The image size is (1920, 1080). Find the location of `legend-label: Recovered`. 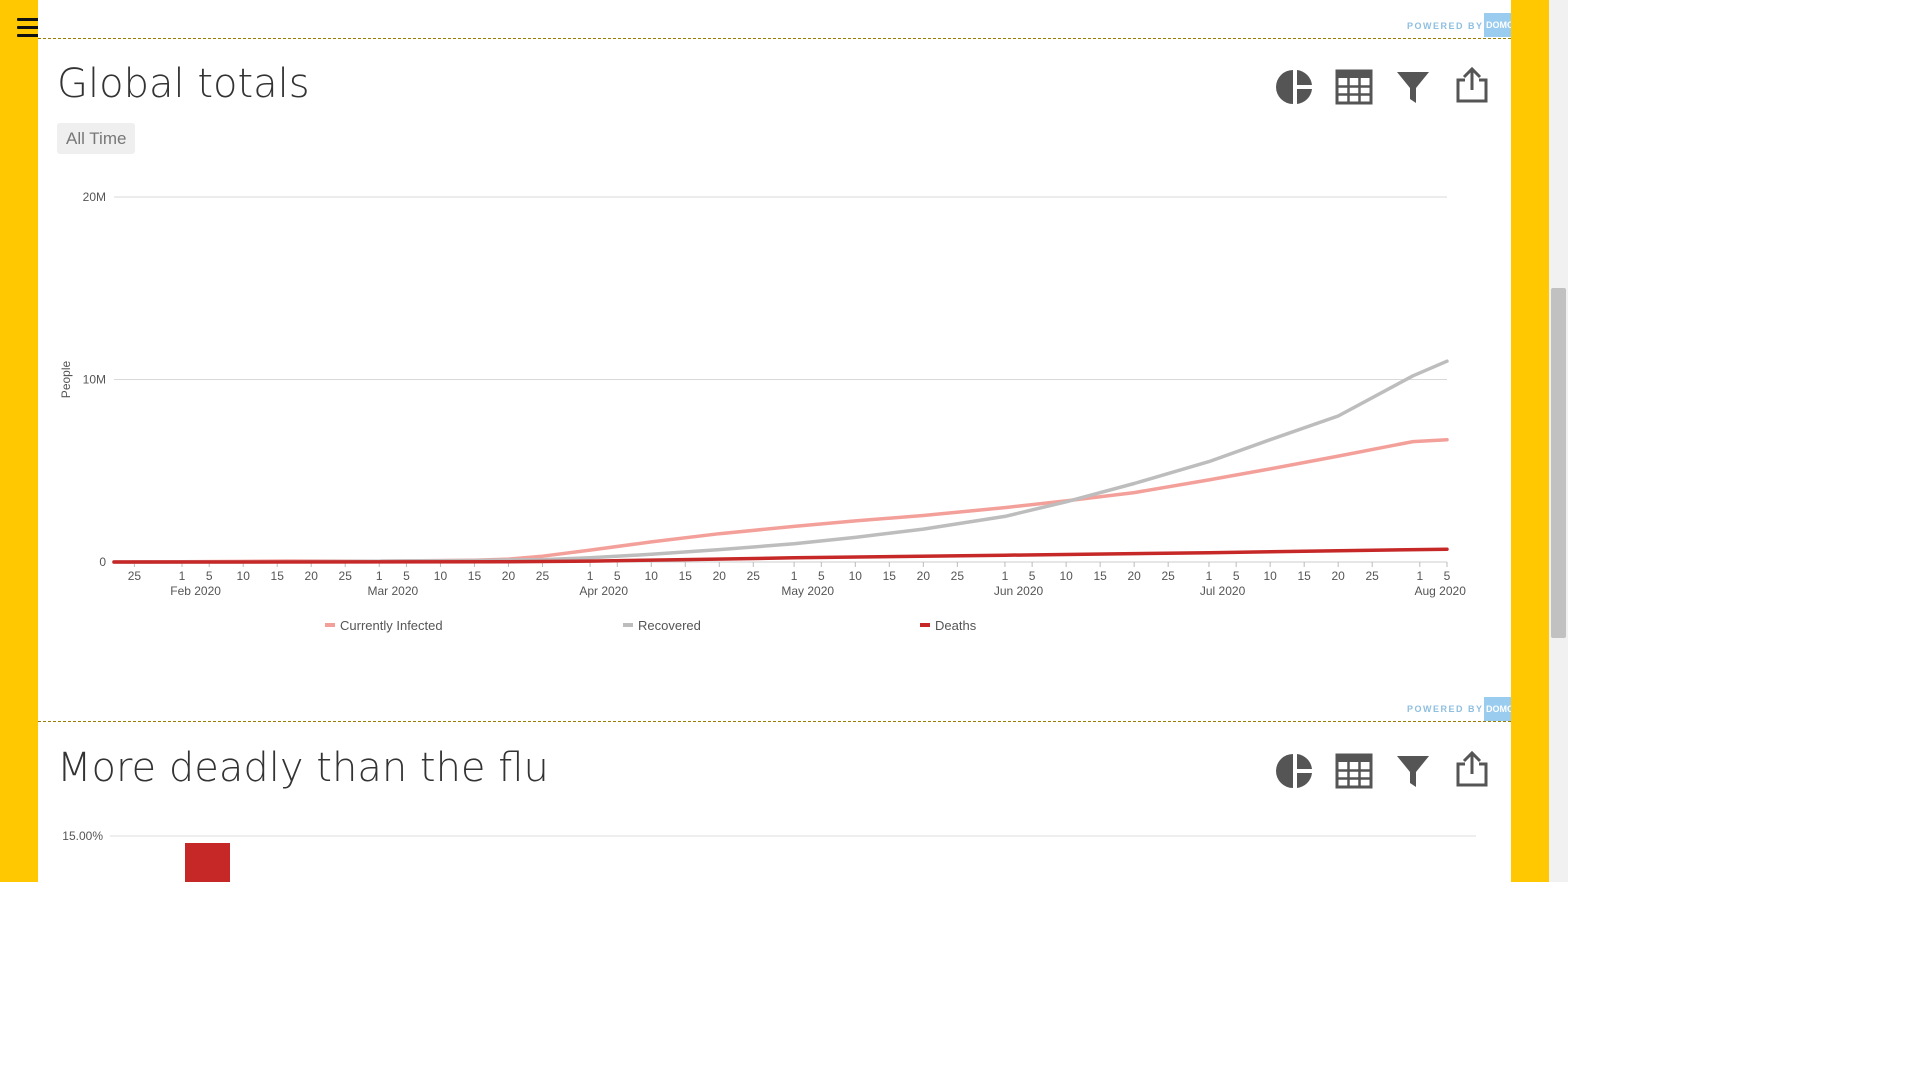

legend-label: Recovered is located at coordinates (669, 625).